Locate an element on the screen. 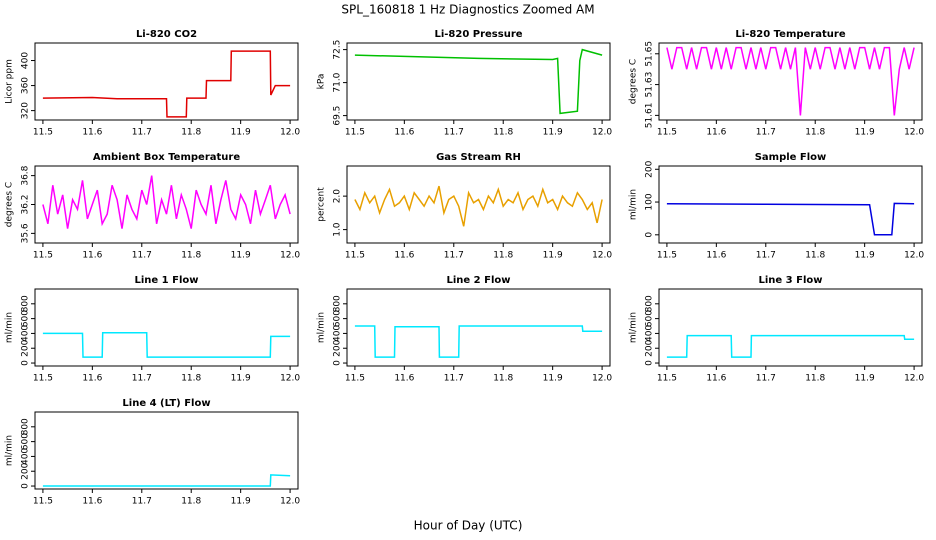 This screenshot has width=936, height=540. y-tick-label: 51.63 is located at coordinates (650, 85).